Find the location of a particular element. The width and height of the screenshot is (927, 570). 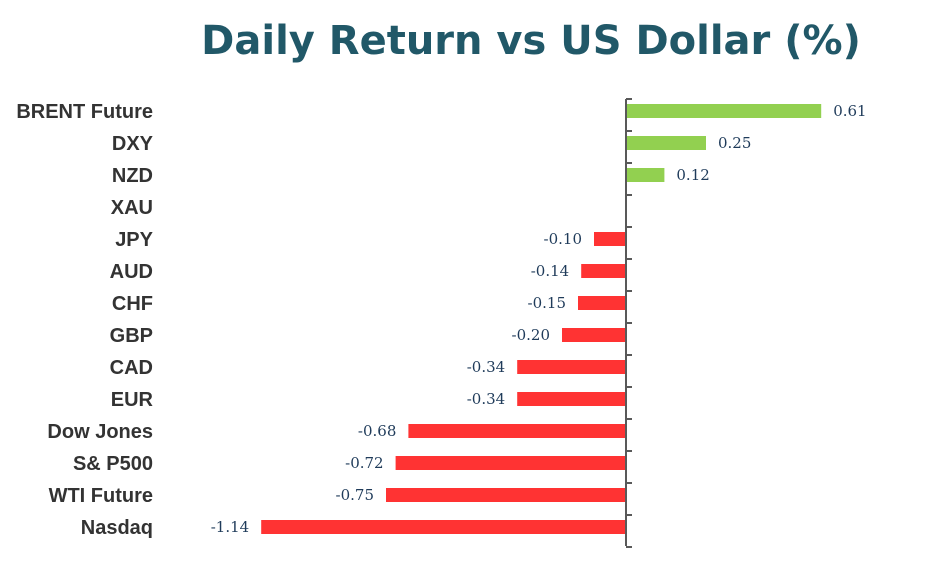

value-label: -0.75 is located at coordinates (355, 495).